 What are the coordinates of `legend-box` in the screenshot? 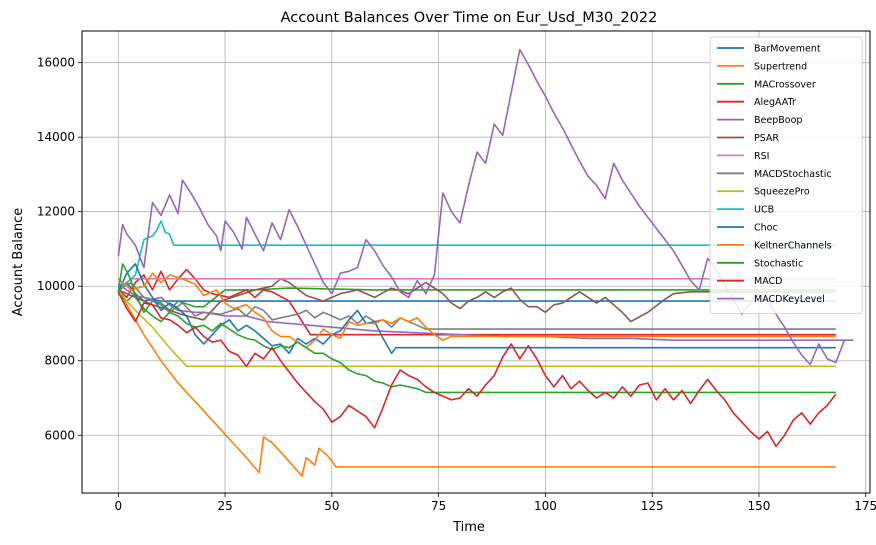 It's located at (786, 175).